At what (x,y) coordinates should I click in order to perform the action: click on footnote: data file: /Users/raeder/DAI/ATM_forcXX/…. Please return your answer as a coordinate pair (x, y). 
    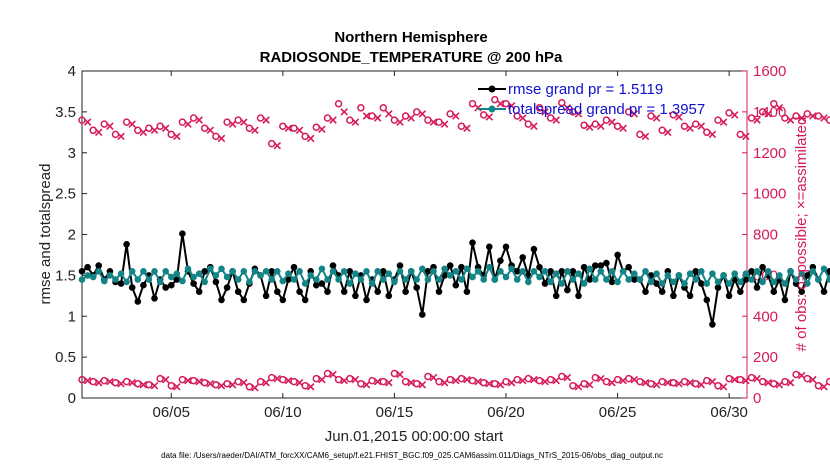
    Looking at the image, I should click on (412, 455).